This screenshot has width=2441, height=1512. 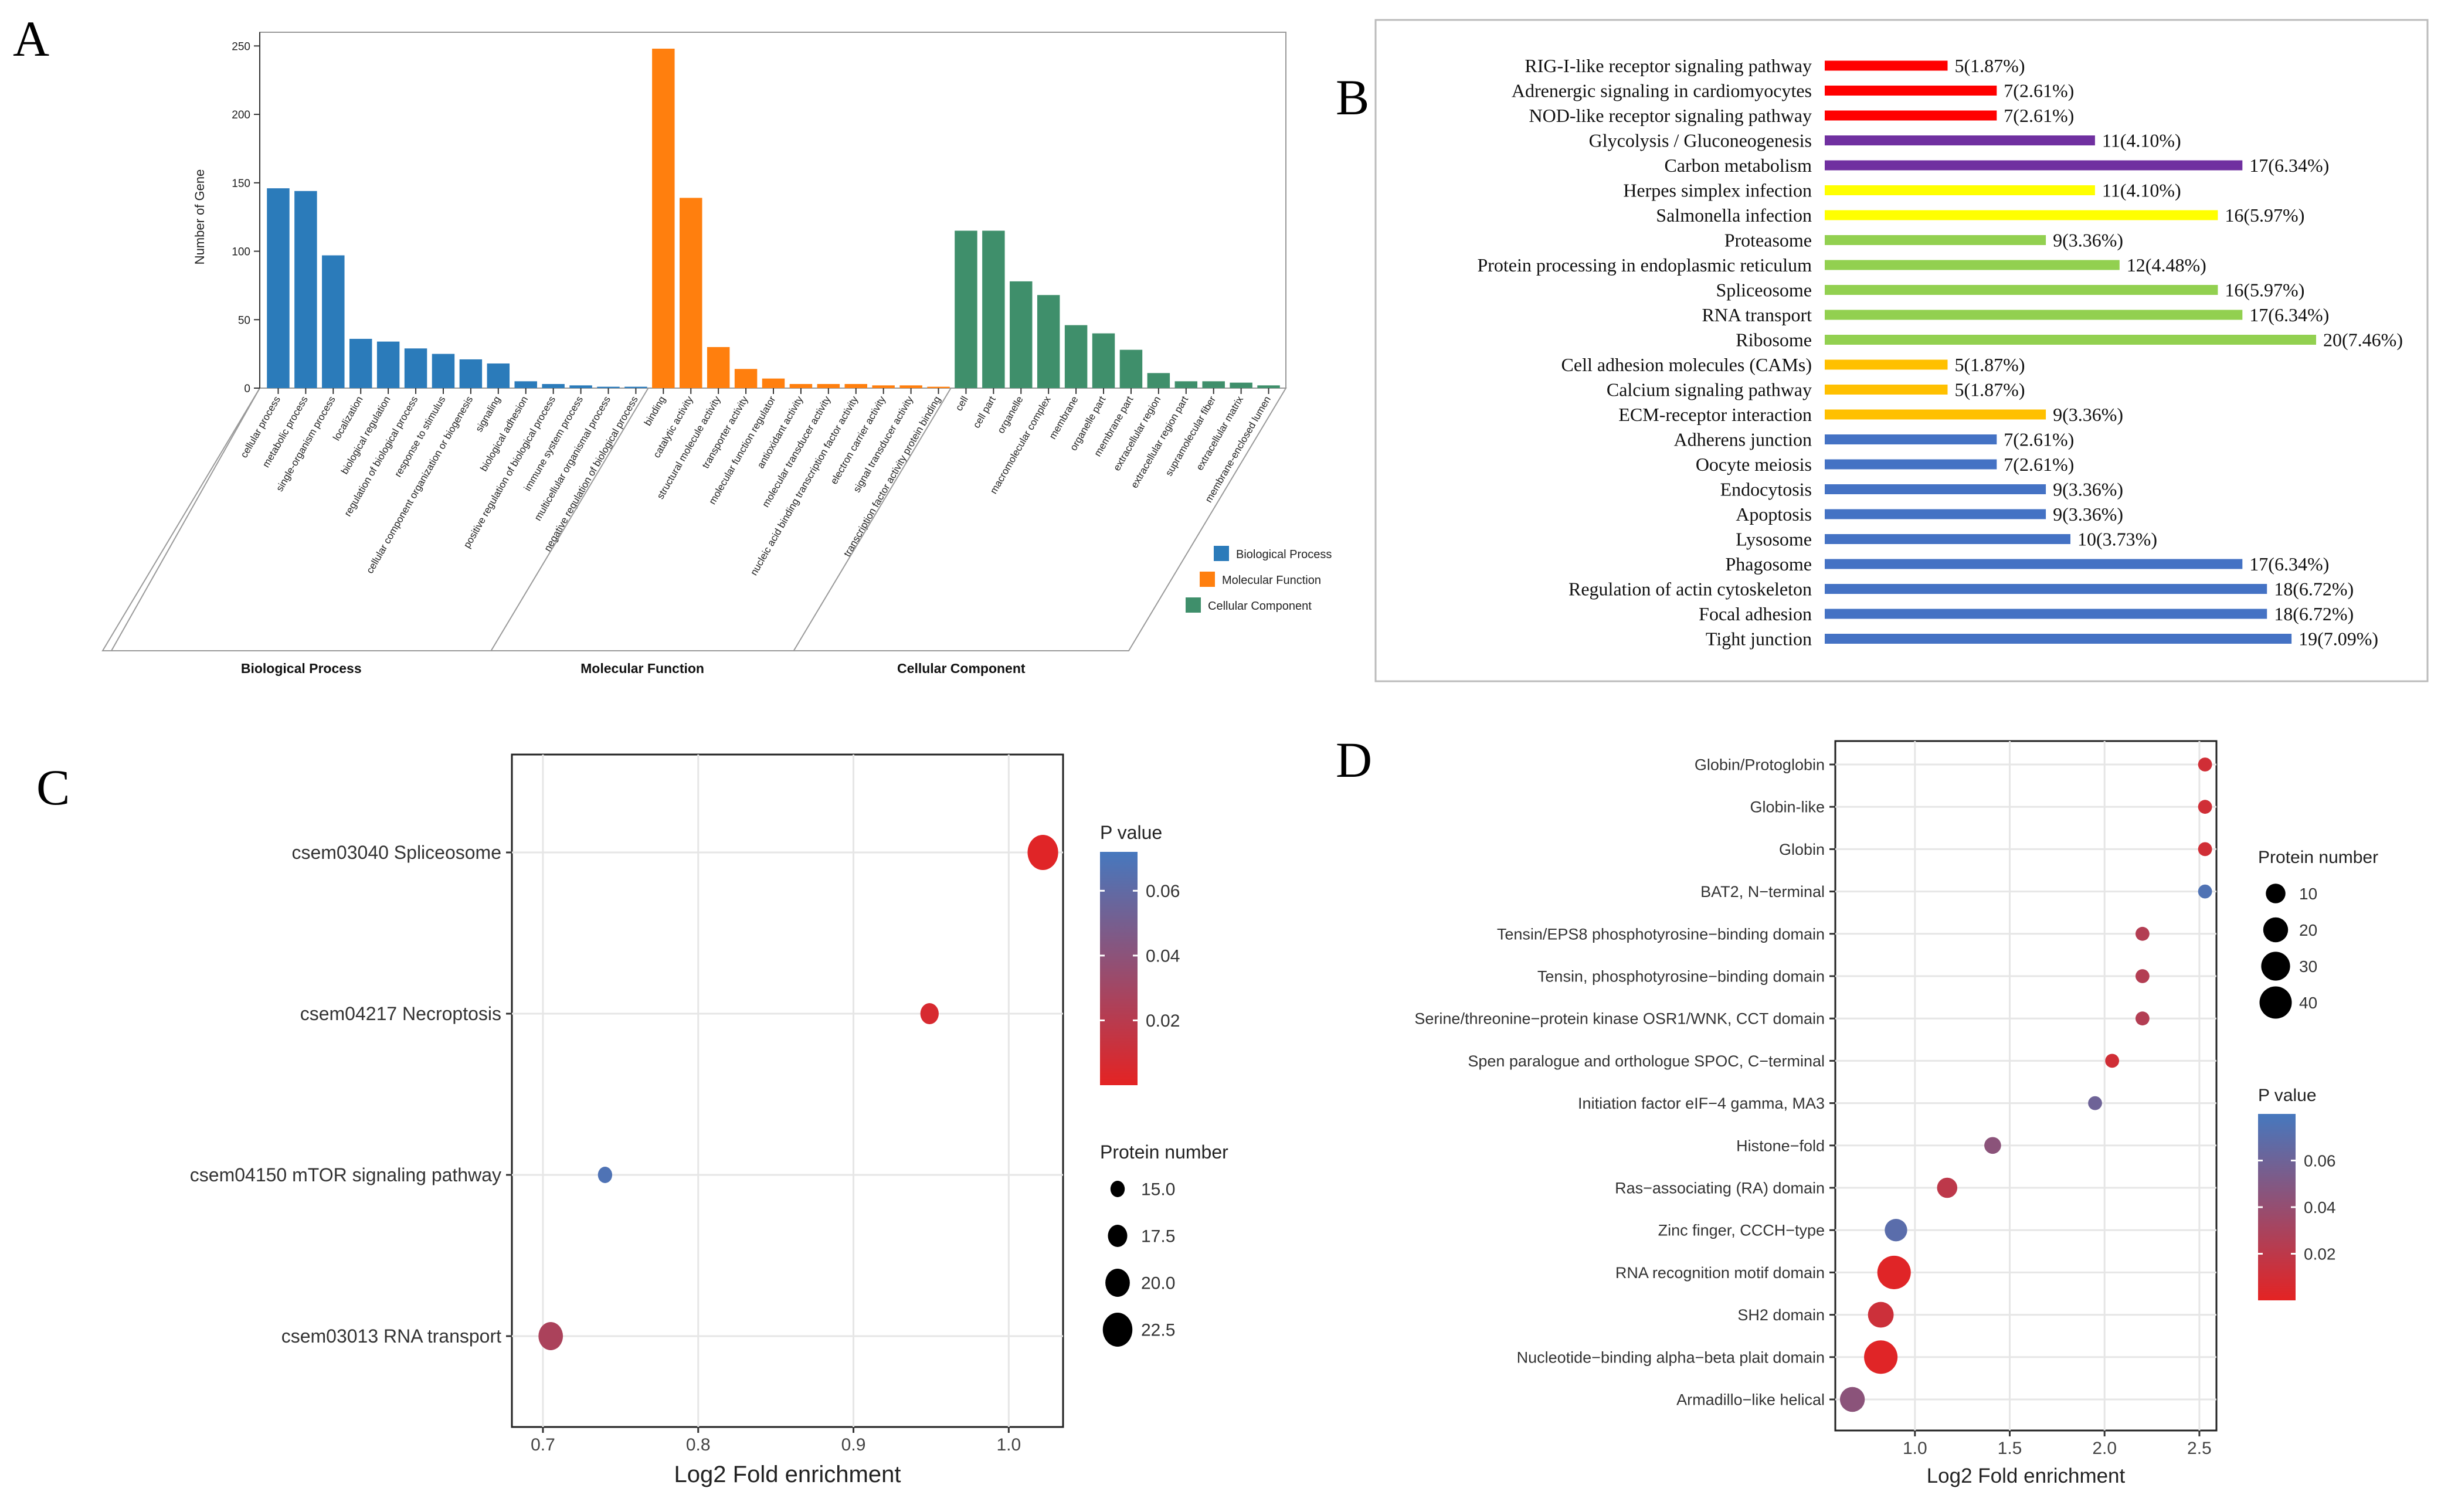 I want to click on bar-value-label: 10(3.73%), so click(x=2117, y=539).